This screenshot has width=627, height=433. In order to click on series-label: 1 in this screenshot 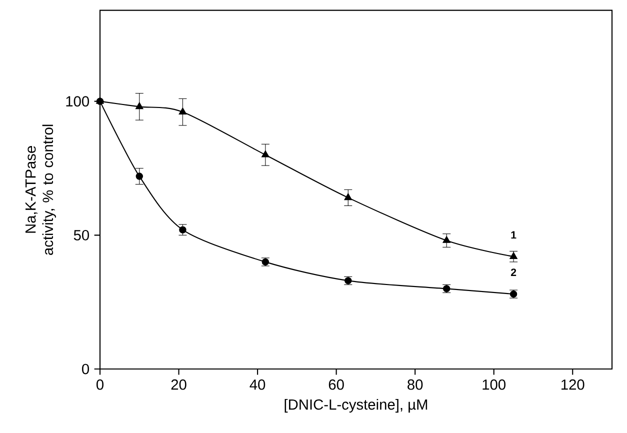, I will do `click(513, 235)`.